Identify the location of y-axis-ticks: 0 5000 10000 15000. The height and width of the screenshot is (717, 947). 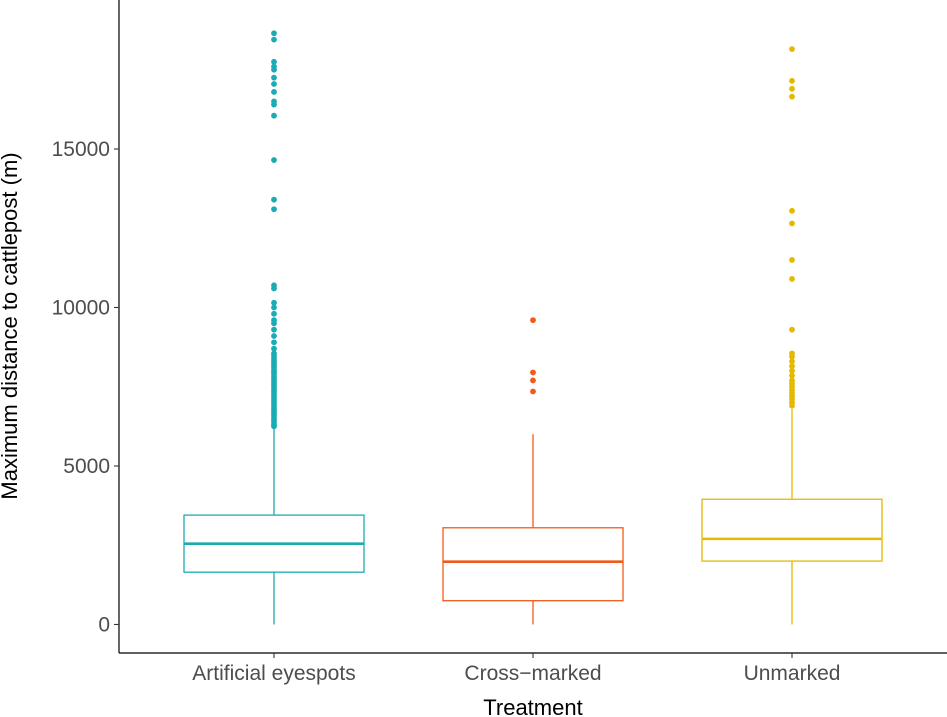
(85, 387).